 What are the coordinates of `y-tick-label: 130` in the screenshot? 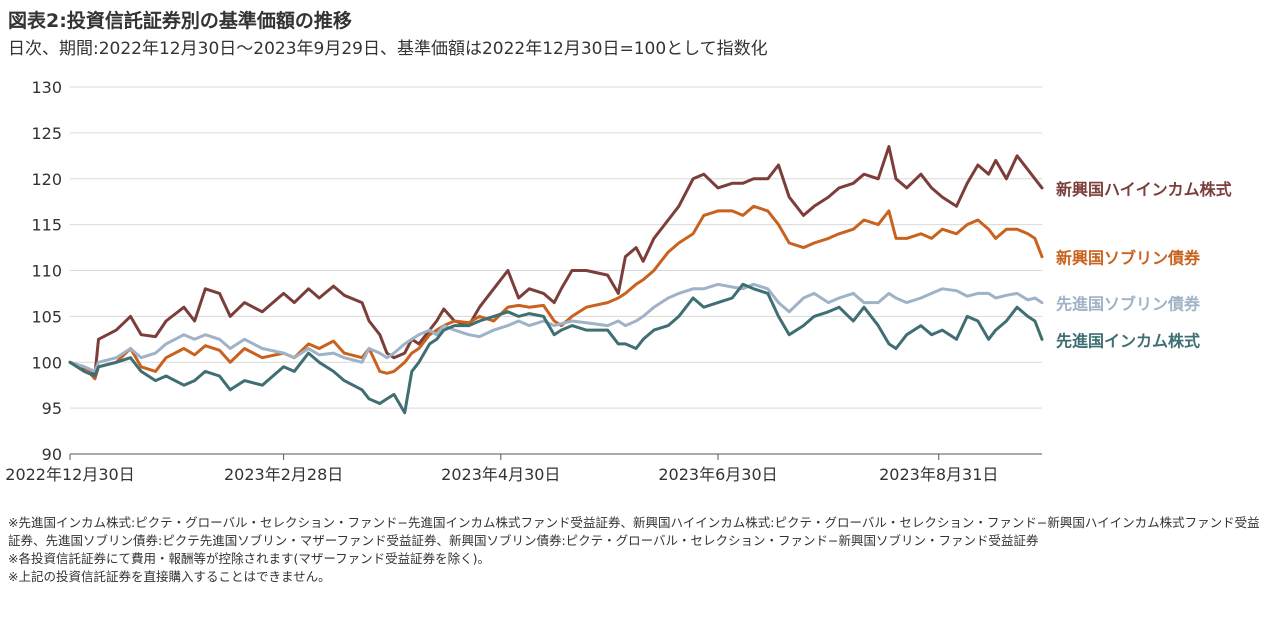 It's located at (46, 87).